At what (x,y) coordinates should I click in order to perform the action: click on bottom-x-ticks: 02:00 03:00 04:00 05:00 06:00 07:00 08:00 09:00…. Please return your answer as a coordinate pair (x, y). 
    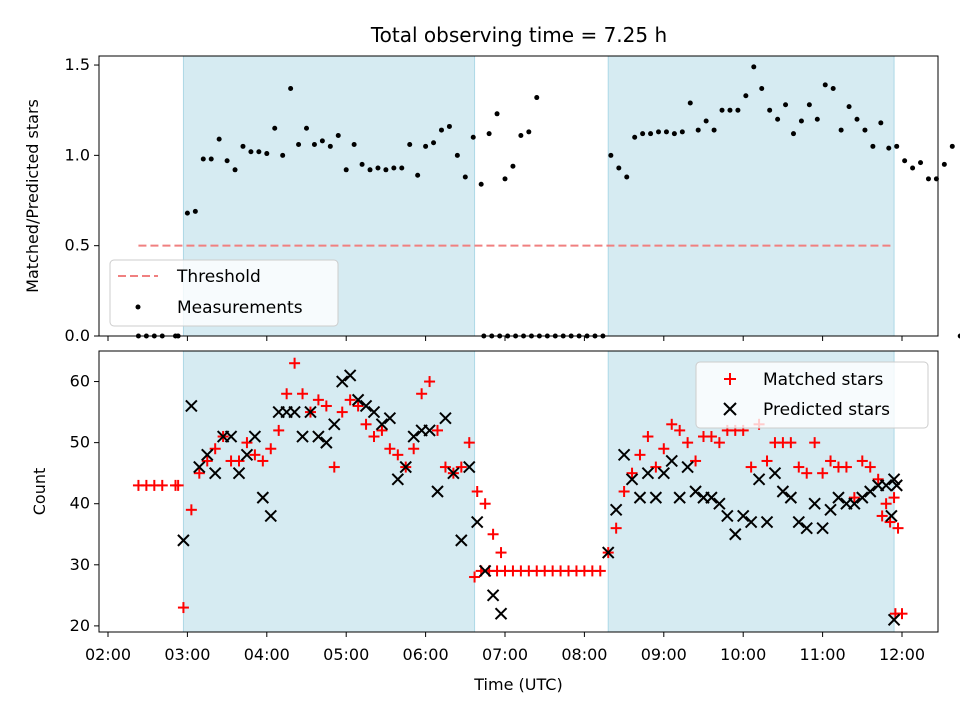
    Looking at the image, I should click on (505, 648).